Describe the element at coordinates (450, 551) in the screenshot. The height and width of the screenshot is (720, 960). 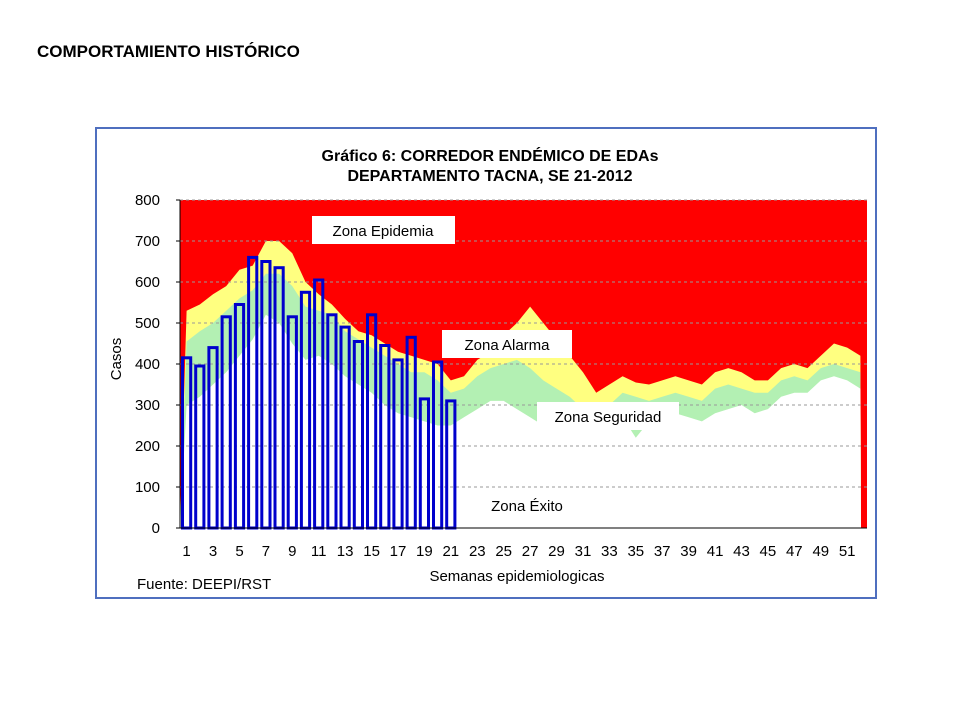
I see `x-tick-label: 21` at that location.